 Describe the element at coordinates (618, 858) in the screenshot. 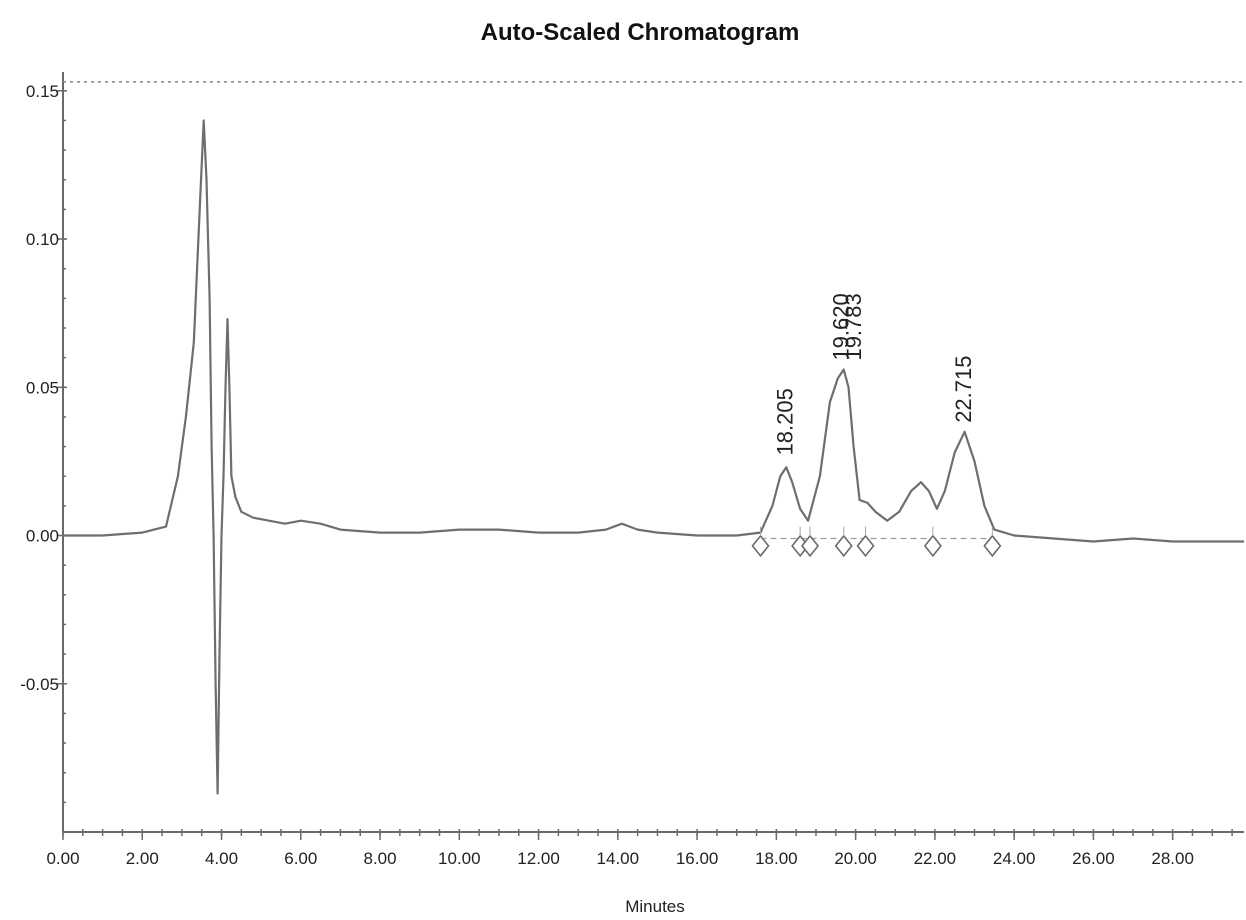

I see `x-tick-label: 14.00` at that location.